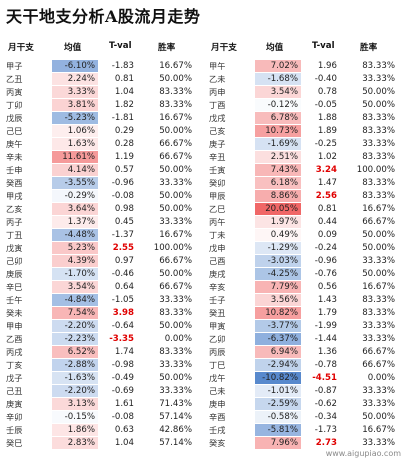 The image size is (407, 458). I want to click on mean-cell: 2.83%, so click(75, 443).